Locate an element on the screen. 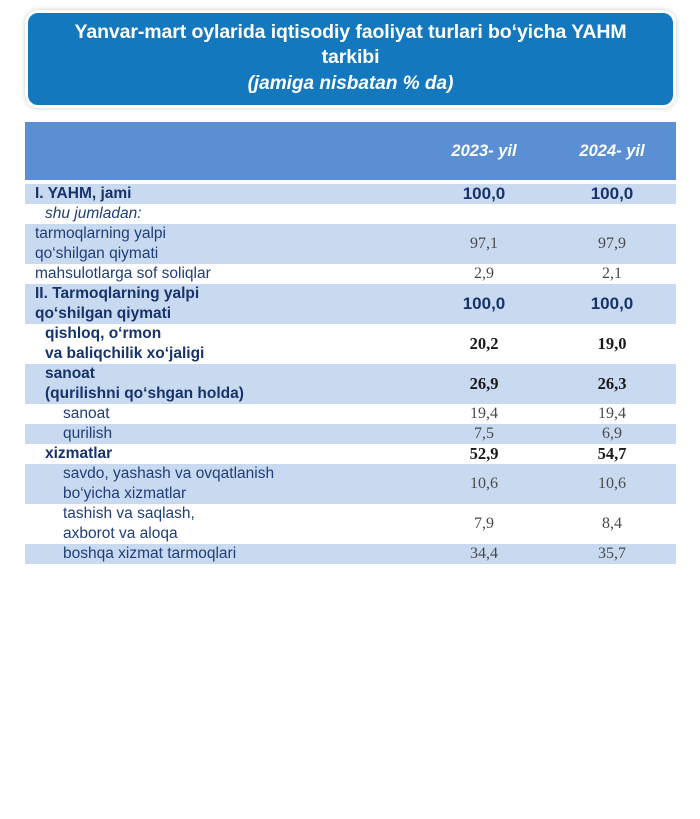  row-value-2023: 26,9 is located at coordinates (484, 384).